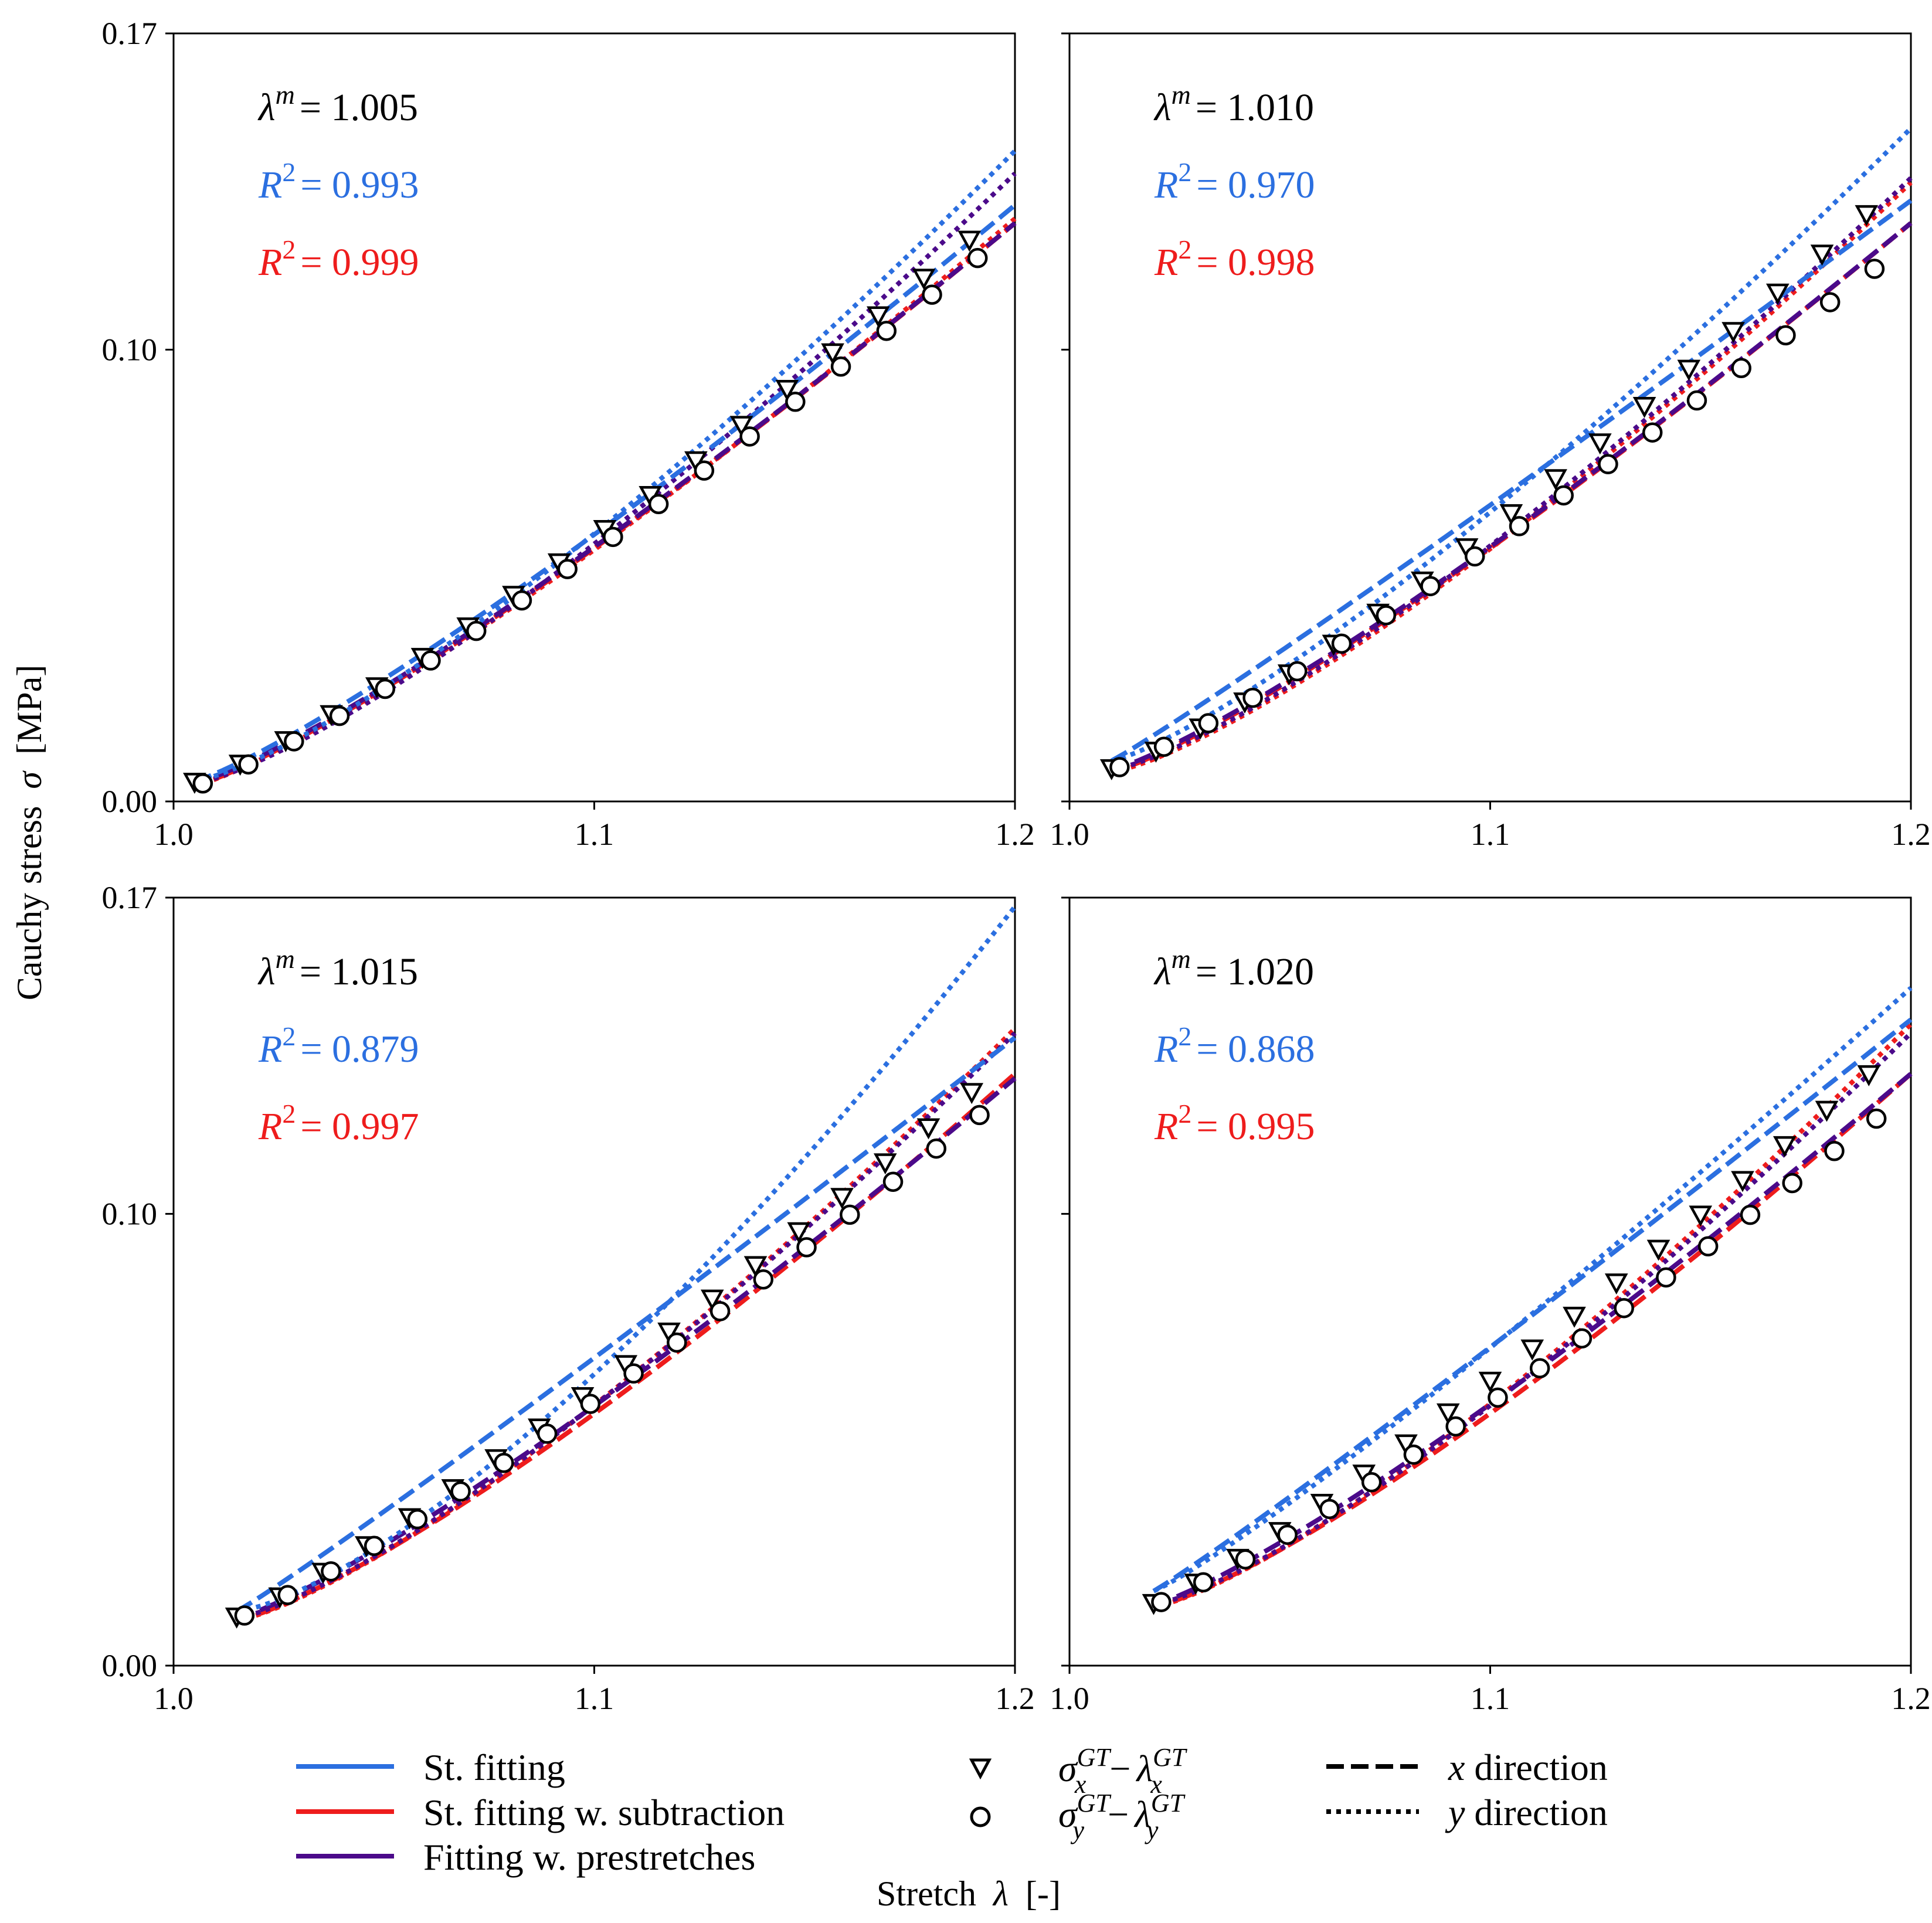 The height and width of the screenshot is (1923, 1932). What do you see at coordinates (359, 1050) in the screenshot?
I see `r2-blue-value: = 0.879` at bounding box center [359, 1050].